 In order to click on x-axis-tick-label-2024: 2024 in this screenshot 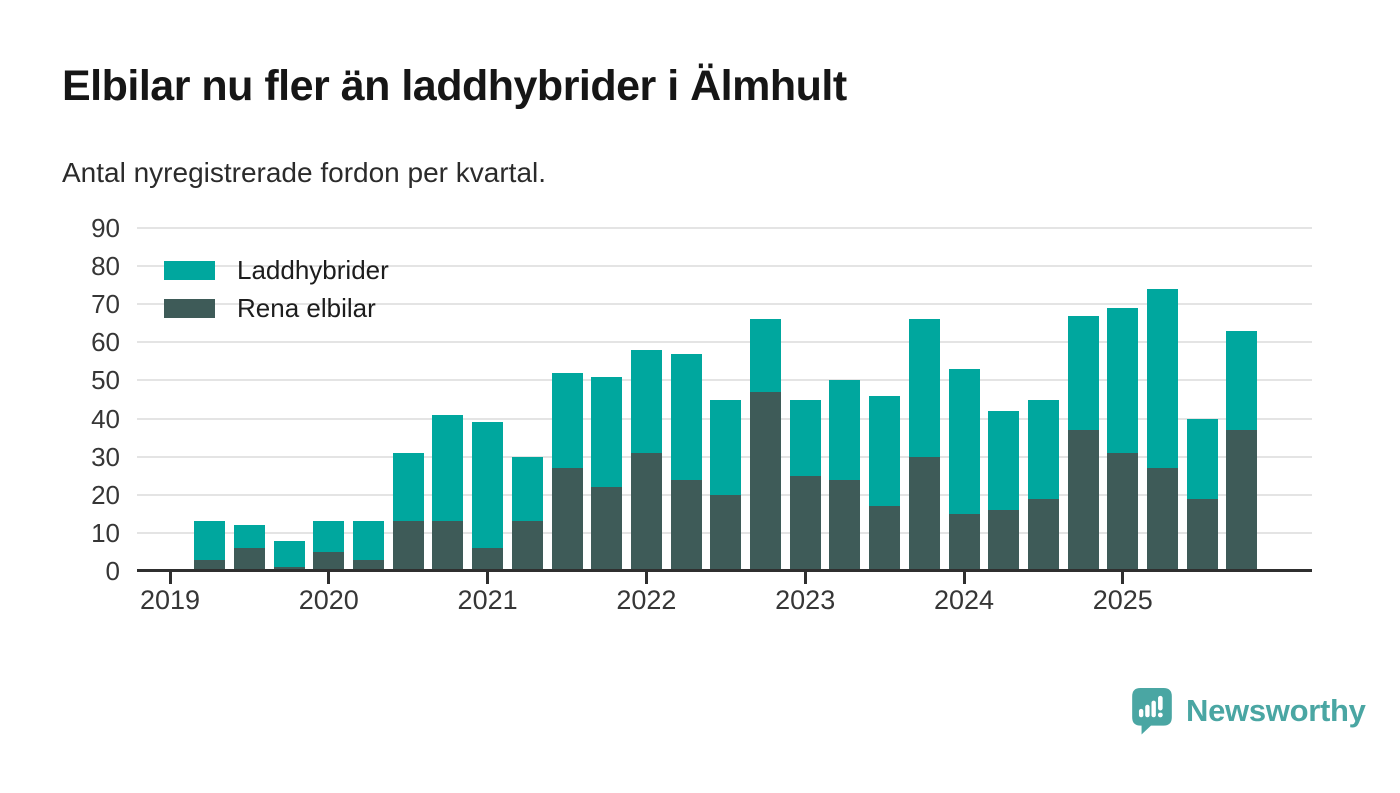, I will do `click(964, 600)`.